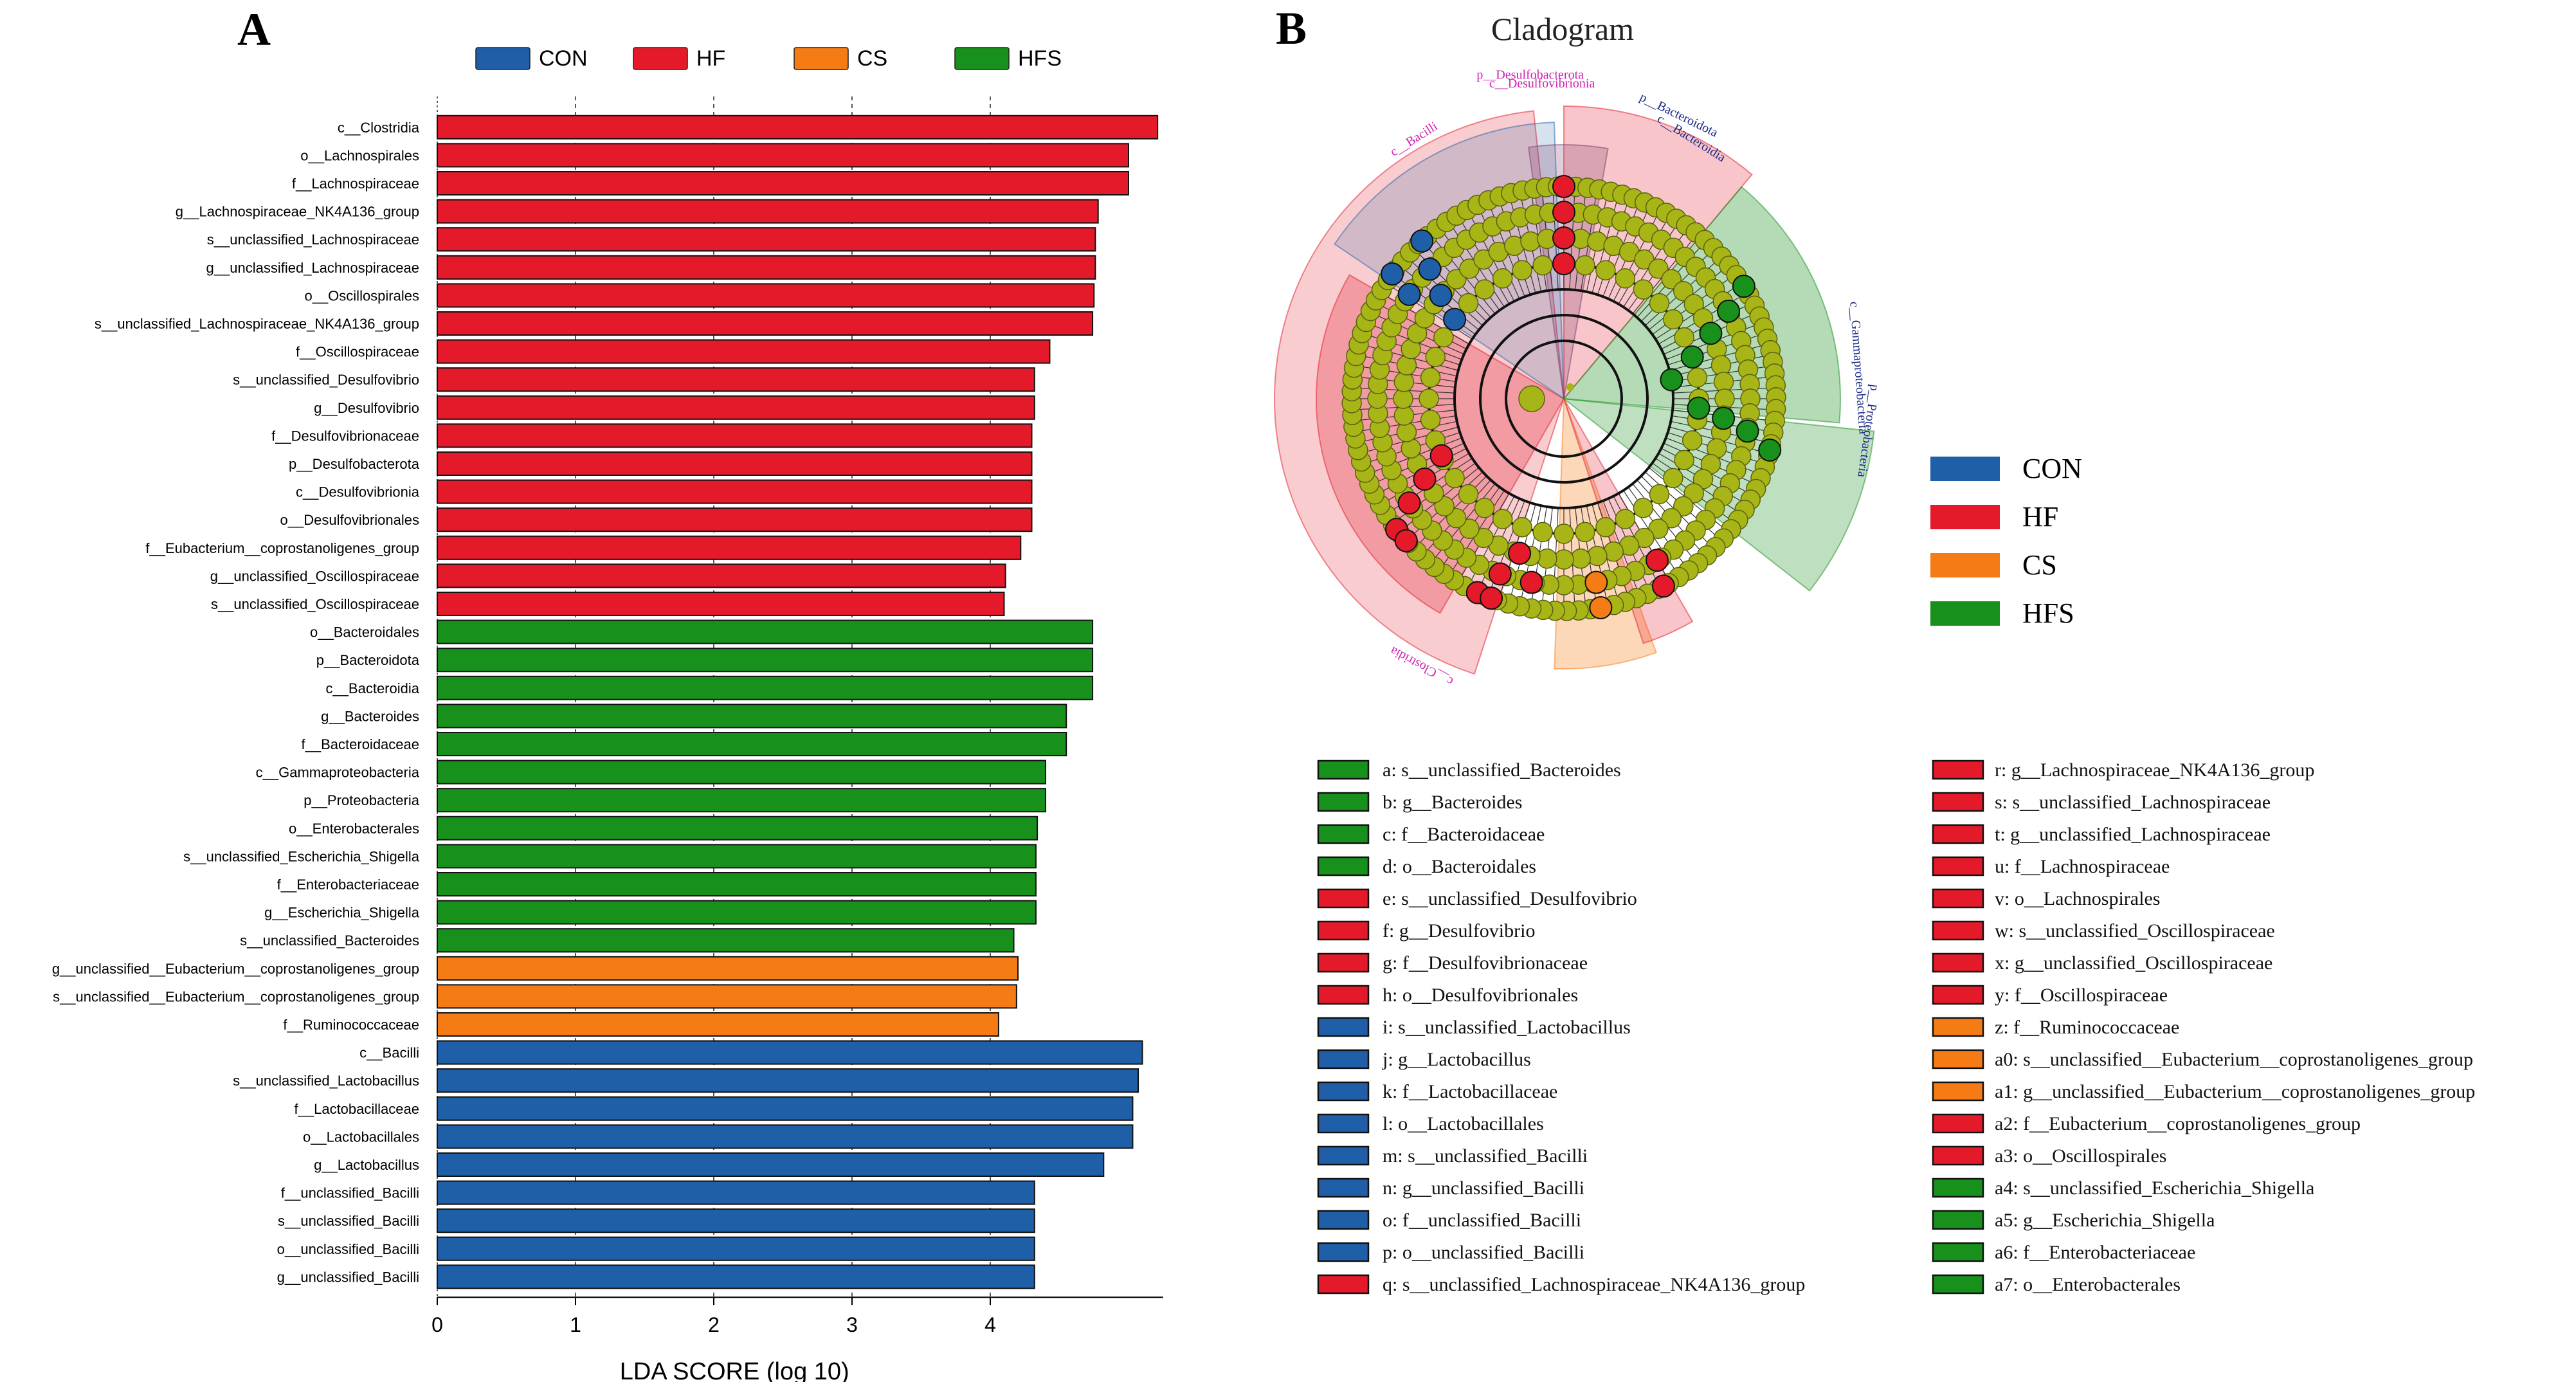  What do you see at coordinates (990, 1324) in the screenshot?
I see `x-tick-label-4: 4` at bounding box center [990, 1324].